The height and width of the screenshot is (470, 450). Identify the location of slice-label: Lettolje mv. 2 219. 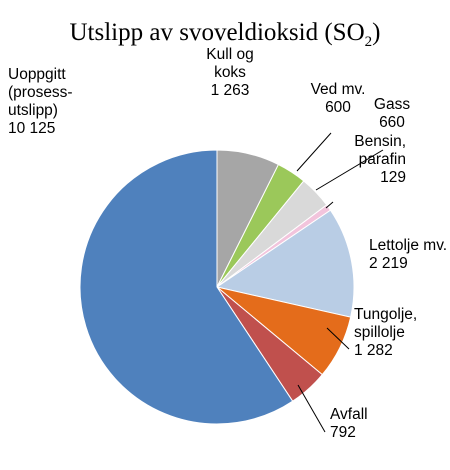
(408, 254).